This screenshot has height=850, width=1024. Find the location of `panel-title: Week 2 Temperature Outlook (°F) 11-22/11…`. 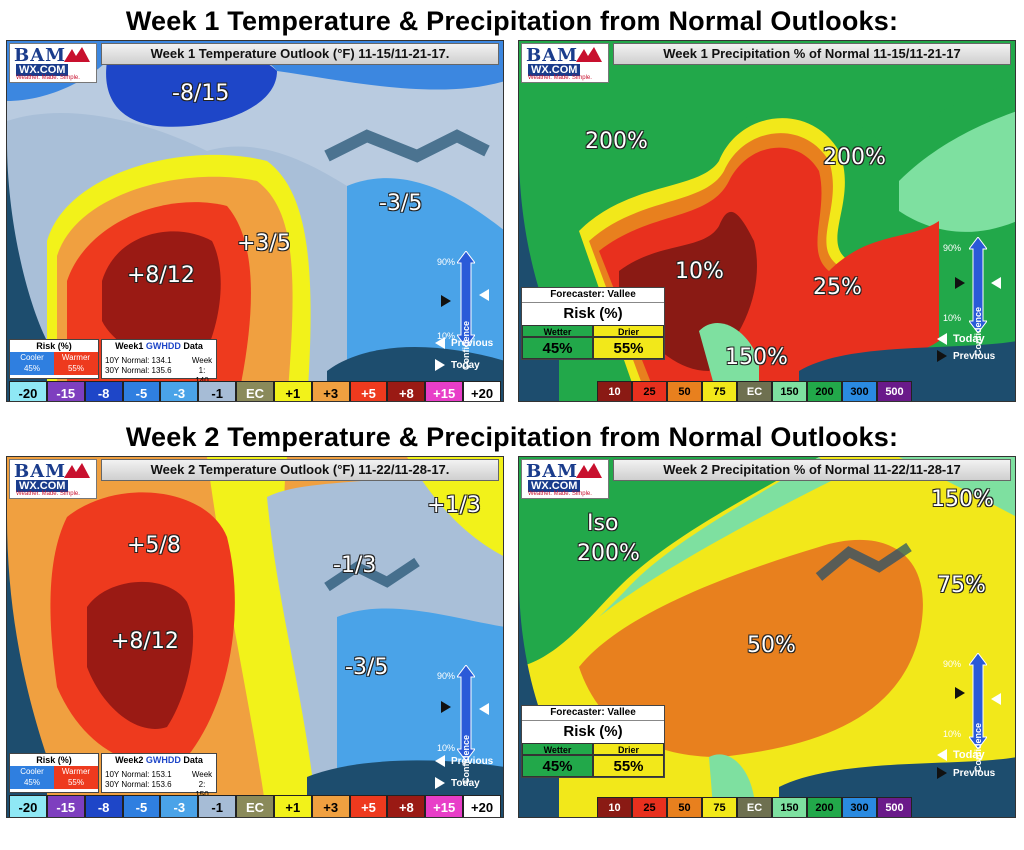

panel-title: Week 2 Temperature Outlook (°F) 11-22/11… is located at coordinates (300, 470).